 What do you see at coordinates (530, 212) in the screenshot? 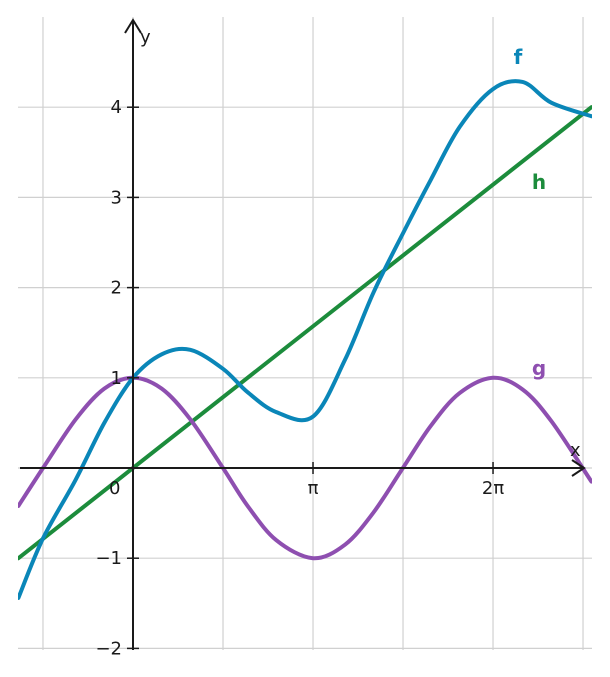
I see `series-labels: f g h` at bounding box center [530, 212].